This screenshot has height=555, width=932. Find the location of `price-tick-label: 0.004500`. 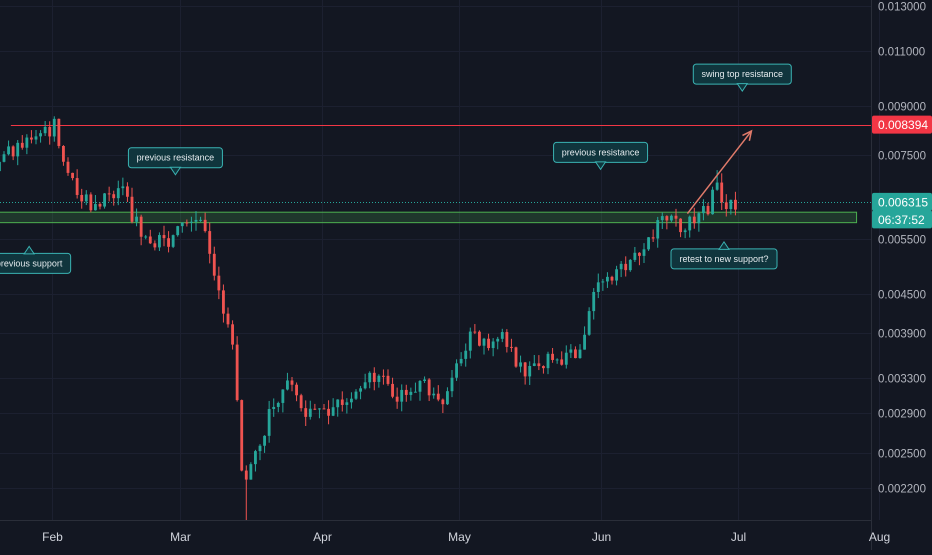

price-tick-label: 0.004500 is located at coordinates (902, 296).